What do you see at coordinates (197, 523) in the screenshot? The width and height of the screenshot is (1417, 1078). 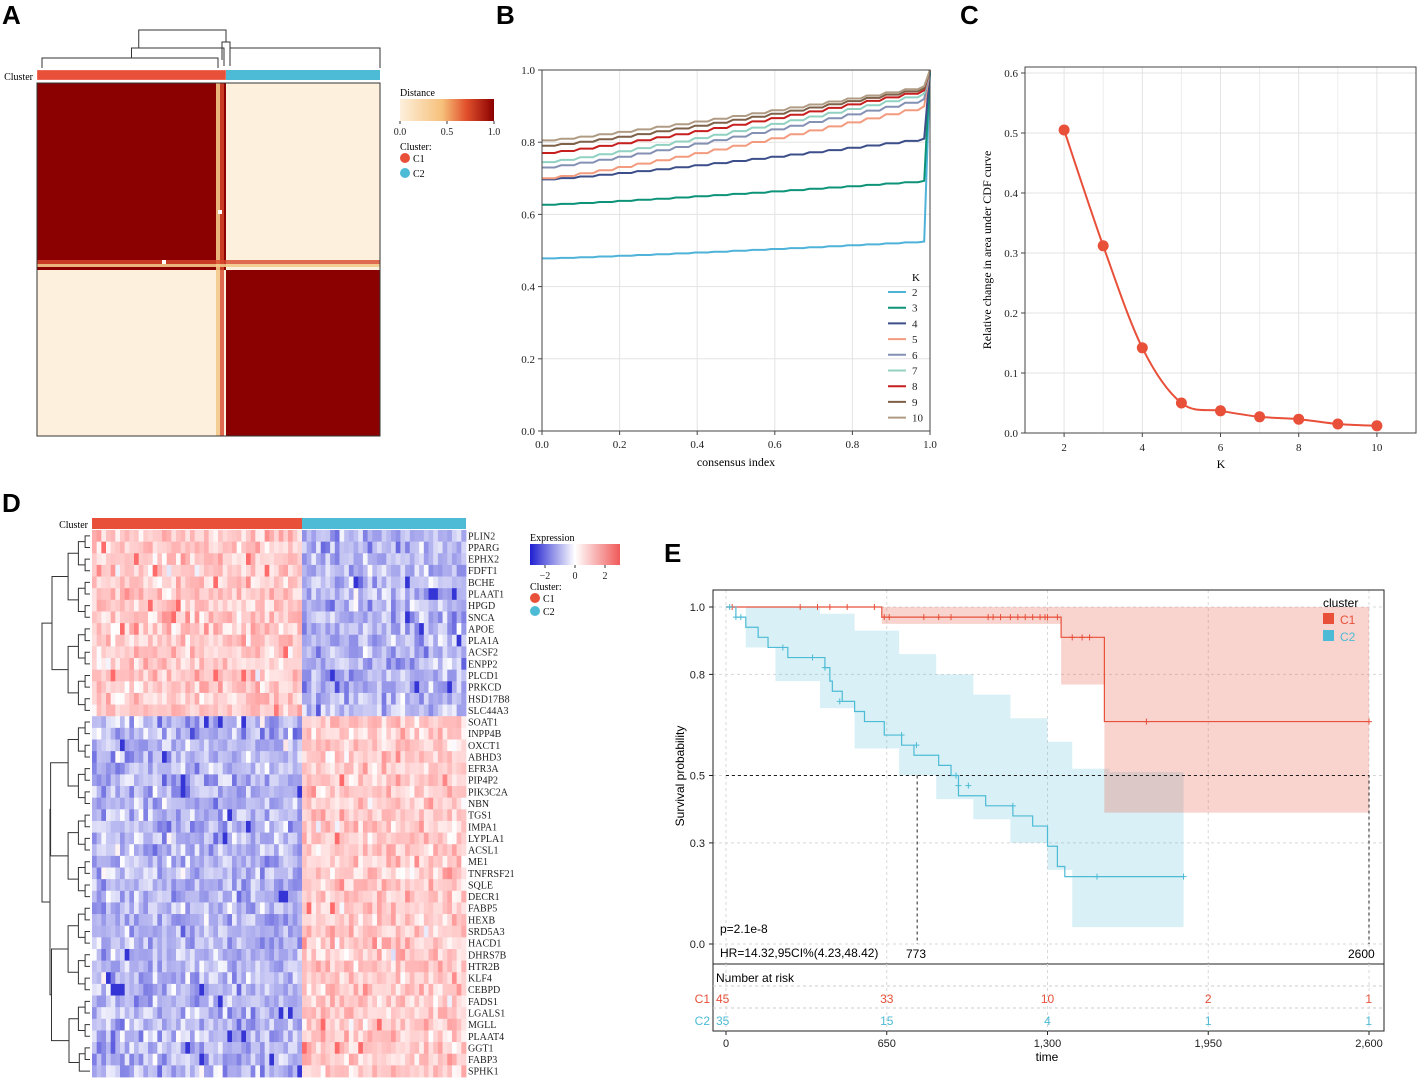 I see `d-c1-annotation` at bounding box center [197, 523].